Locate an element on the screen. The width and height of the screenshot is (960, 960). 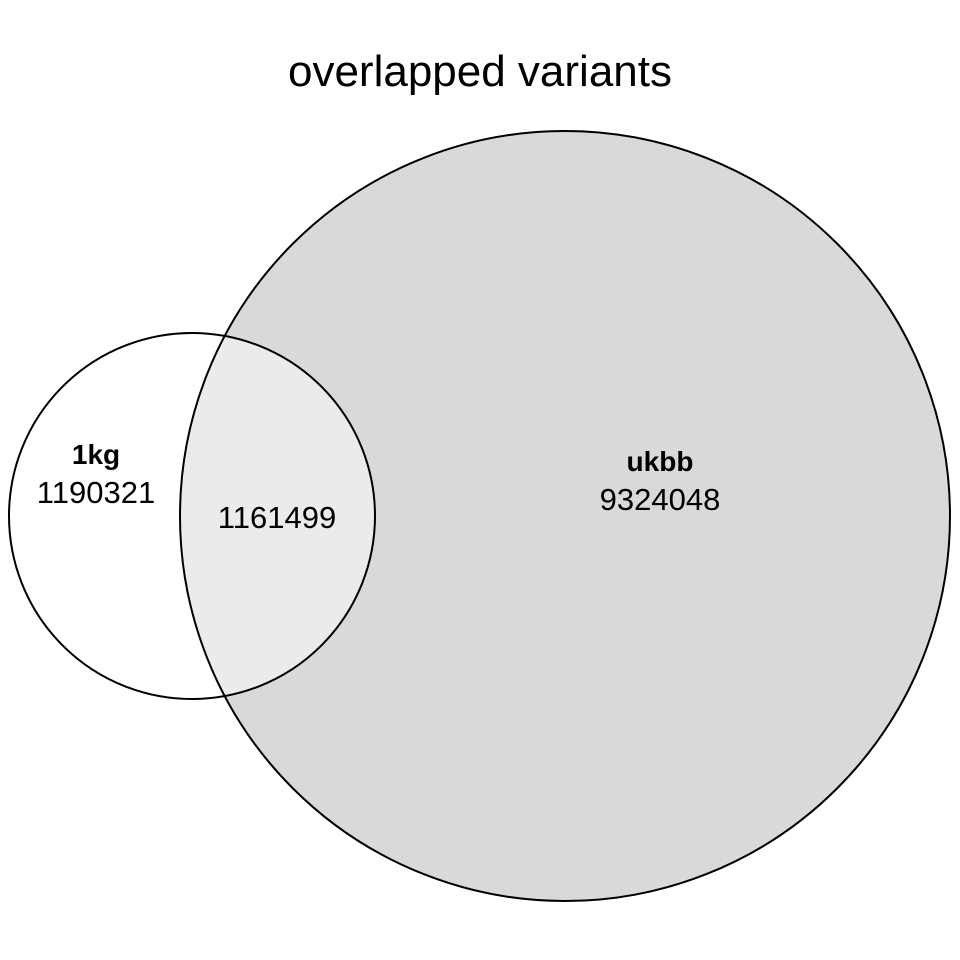
intersection-count: 1161499 is located at coordinates (277, 517).